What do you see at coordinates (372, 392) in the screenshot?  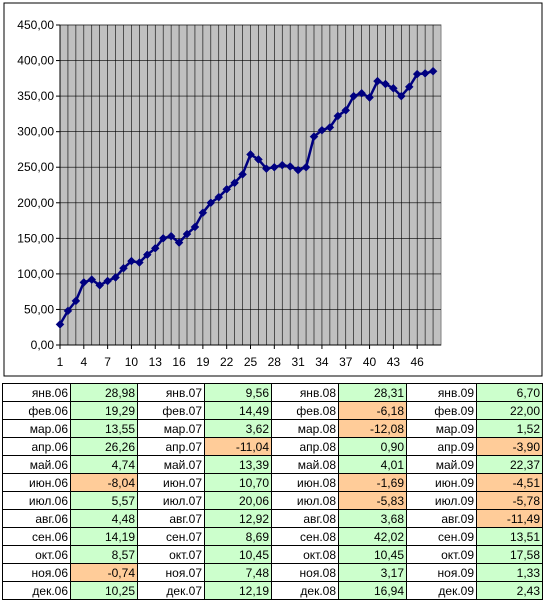 I see `return-value-cell: 28,31` at bounding box center [372, 392].